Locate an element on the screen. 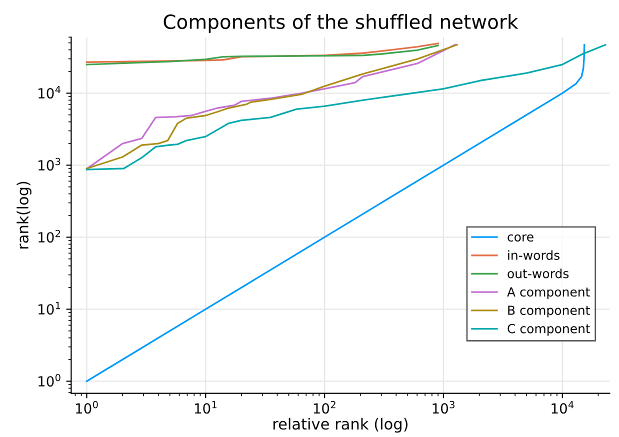 Image resolution: width=619 pixels, height=437 pixels. x-tick-label: 10$^{1}$ is located at coordinates (205, 407).